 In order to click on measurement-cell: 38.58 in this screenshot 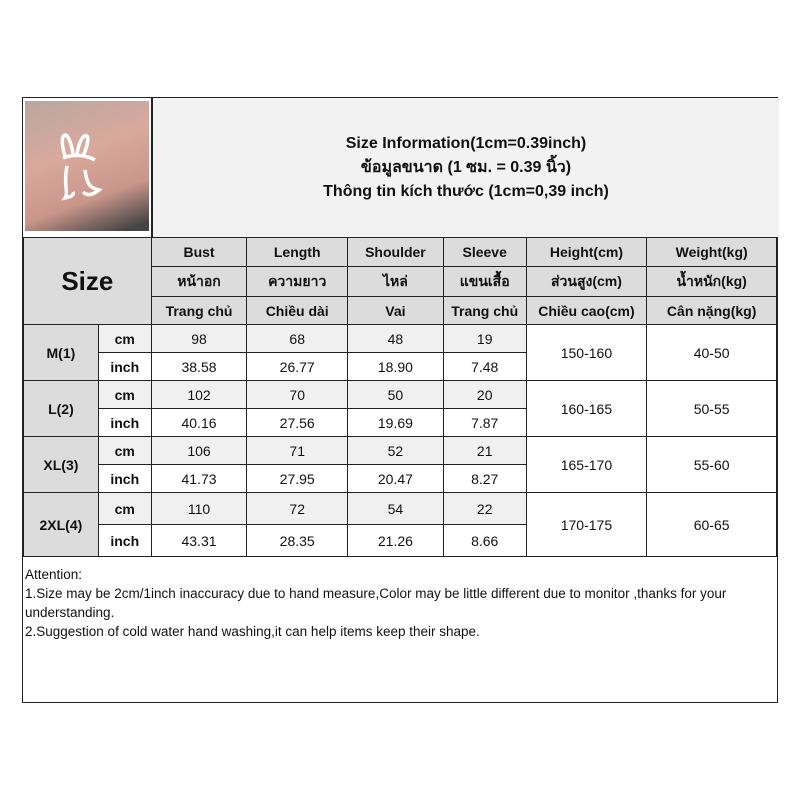, I will do `click(199, 366)`.